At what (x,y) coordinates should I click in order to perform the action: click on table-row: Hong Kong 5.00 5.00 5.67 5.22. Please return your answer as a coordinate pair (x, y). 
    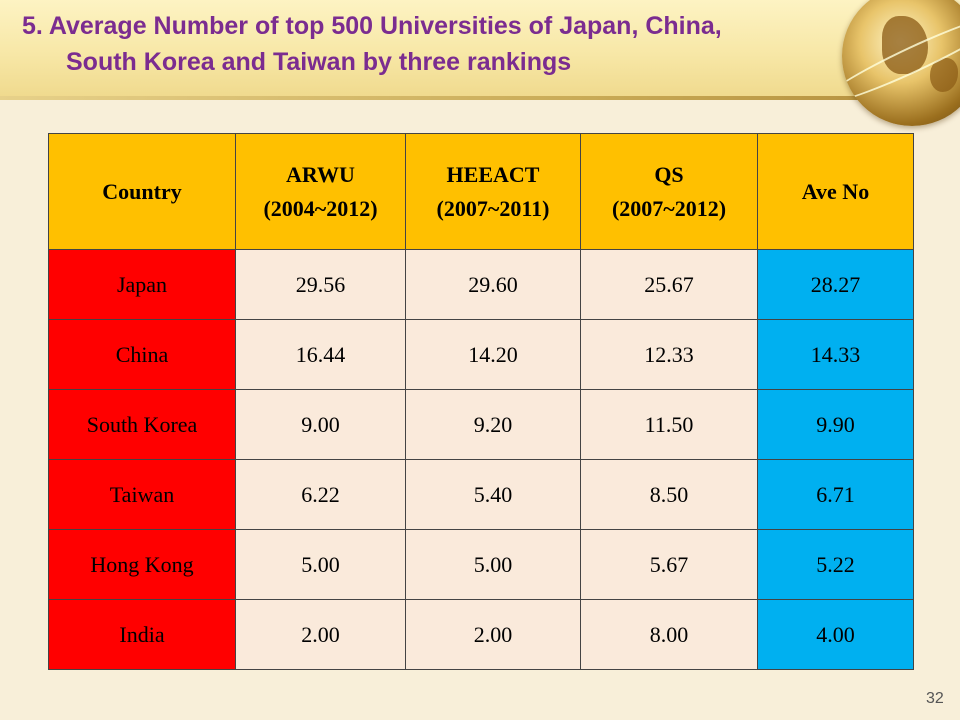
    Looking at the image, I should click on (481, 564).